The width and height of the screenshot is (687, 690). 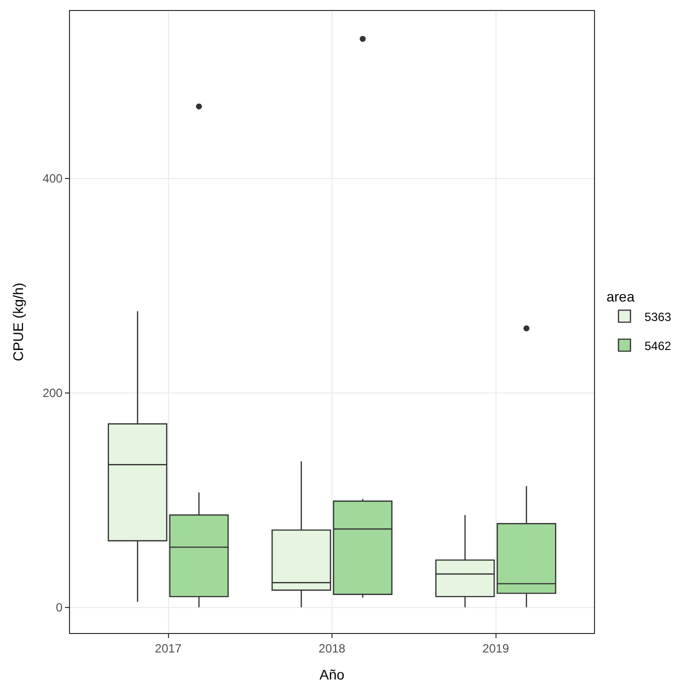 What do you see at coordinates (620, 296) in the screenshot?
I see `legend-title: area` at bounding box center [620, 296].